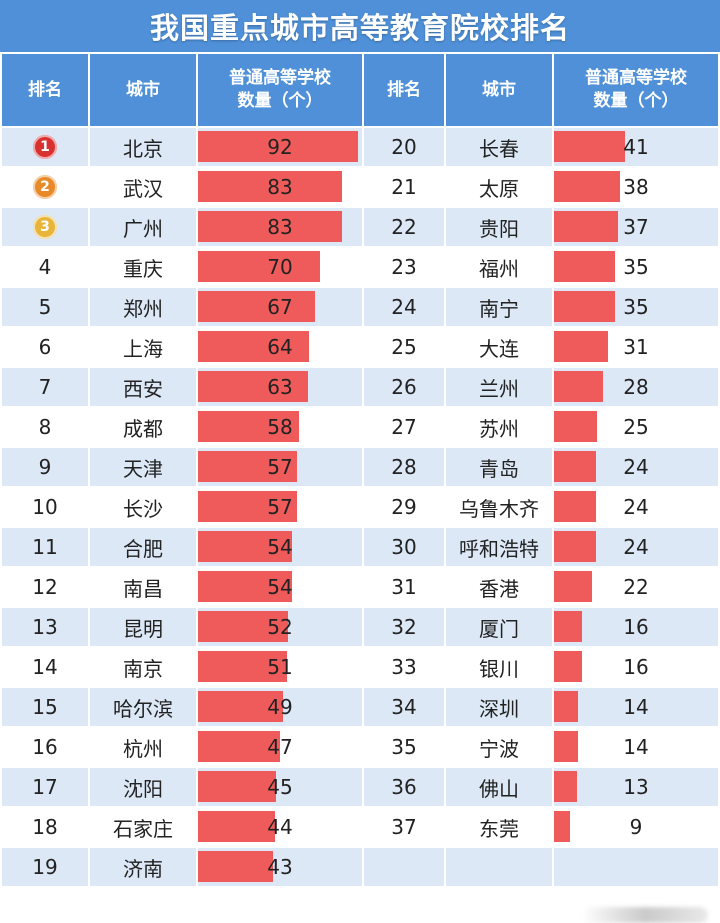 The width and height of the screenshot is (720, 923). What do you see at coordinates (143, 188) in the screenshot?
I see `city-label: 武汉` at bounding box center [143, 188].